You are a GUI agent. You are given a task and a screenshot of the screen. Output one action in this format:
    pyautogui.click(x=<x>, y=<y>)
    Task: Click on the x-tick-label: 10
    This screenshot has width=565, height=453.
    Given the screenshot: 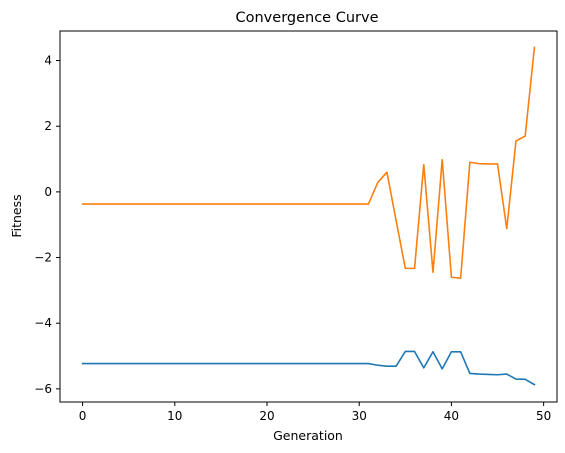 What is the action you would take?
    pyautogui.click(x=174, y=416)
    